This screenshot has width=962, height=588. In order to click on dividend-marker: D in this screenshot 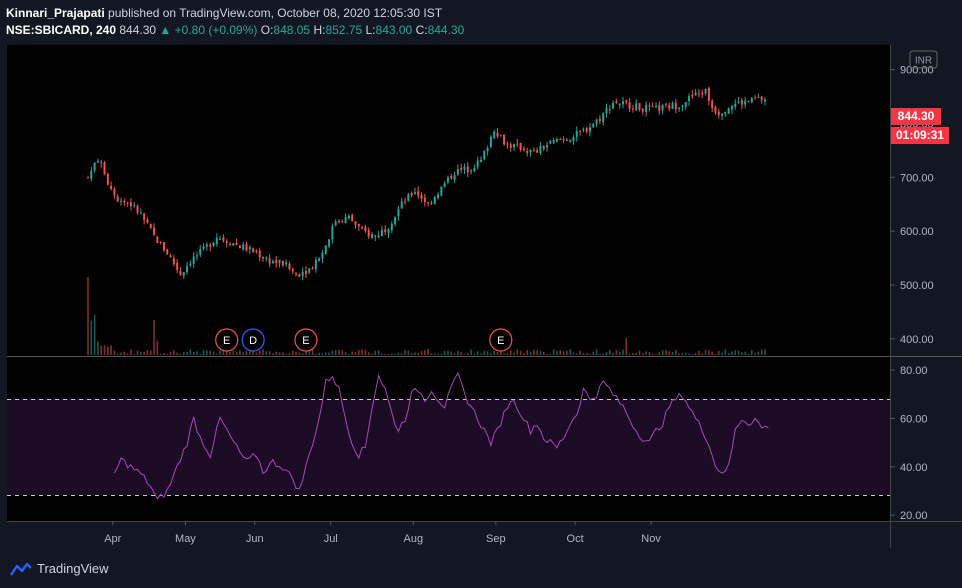, I will do `click(253, 340)`.